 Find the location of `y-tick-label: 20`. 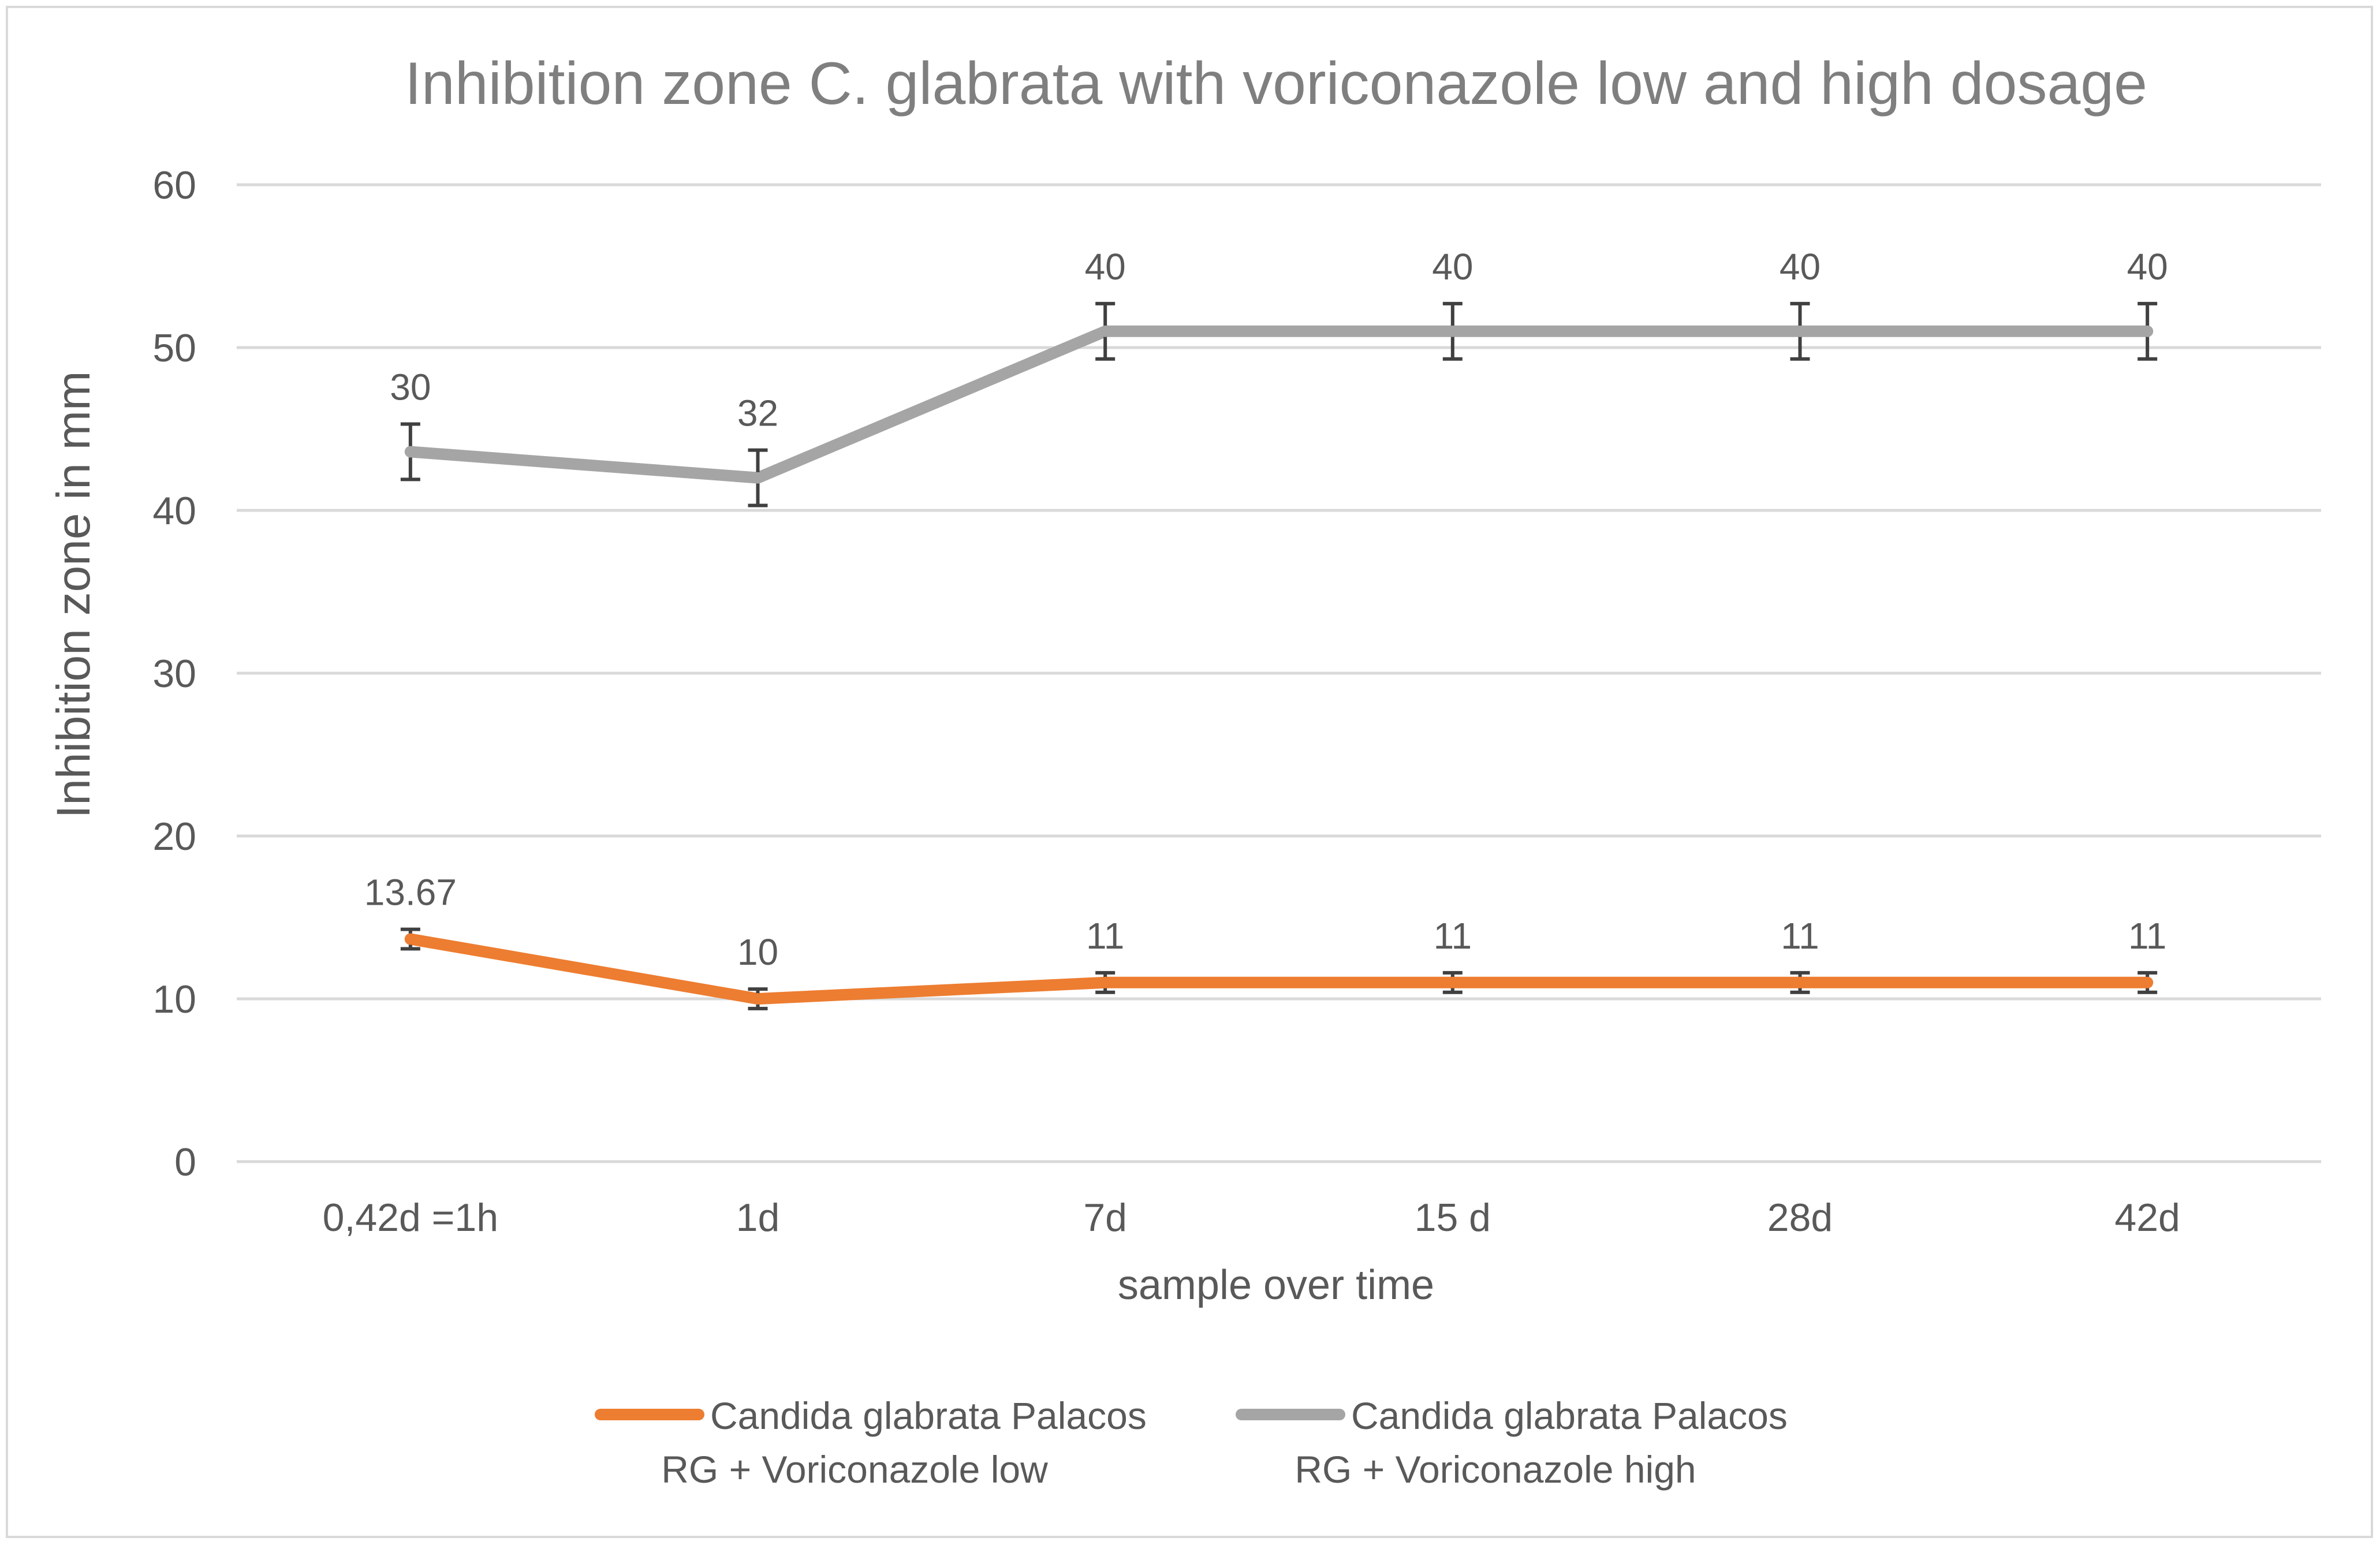

y-tick-label: 20 is located at coordinates (174, 837).